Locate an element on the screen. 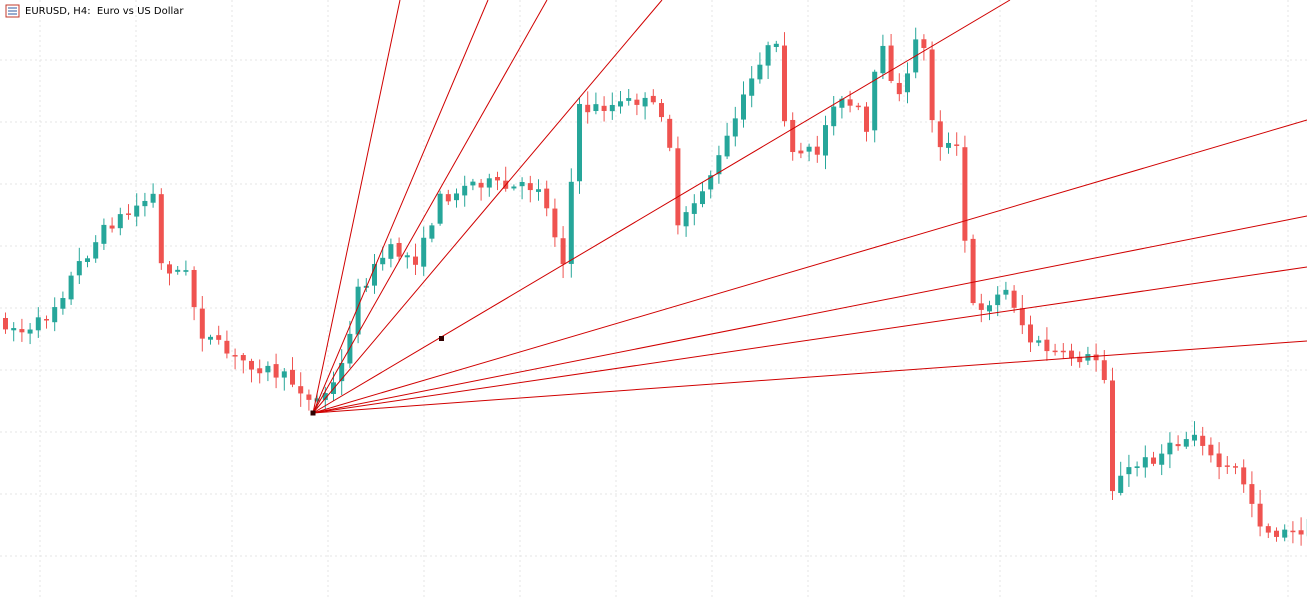 This screenshot has width=1307, height=597. fan-handle is located at coordinates (441, 338).